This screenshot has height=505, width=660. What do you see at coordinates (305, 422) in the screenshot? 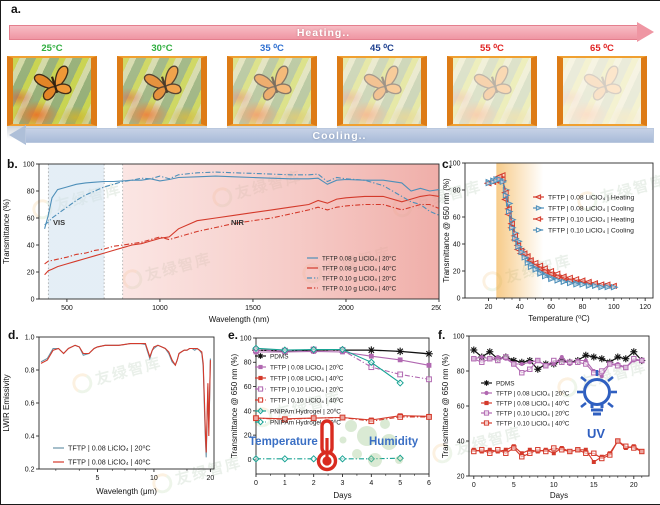
I see `svg-text: PNIPAm Hydrogel | 40⁰C` at bounding box center [305, 422].